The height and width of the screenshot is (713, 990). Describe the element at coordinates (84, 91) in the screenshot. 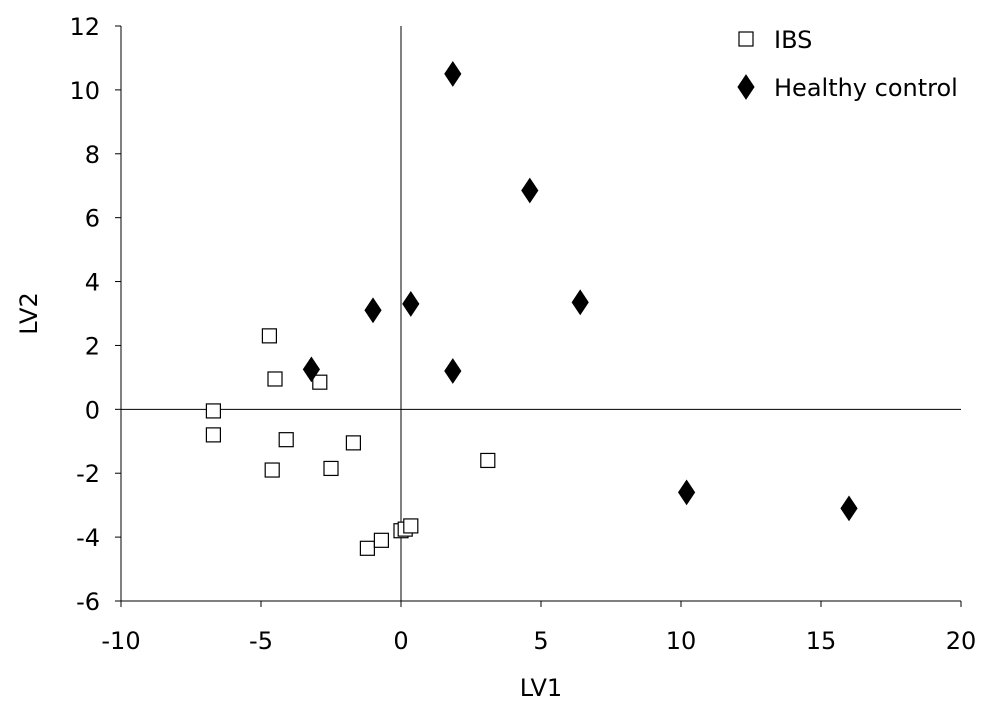

I see `y-tick-label: 10` at that location.